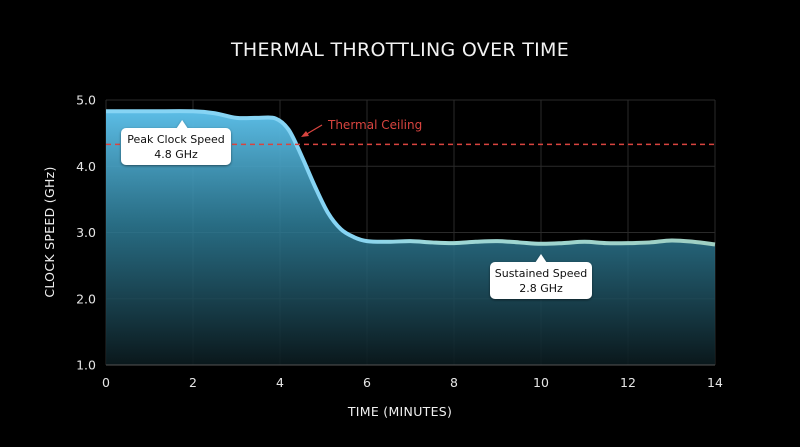 The image size is (800, 447). I want to click on peak-callout-label: Peak Clock Speed, so click(175, 139).